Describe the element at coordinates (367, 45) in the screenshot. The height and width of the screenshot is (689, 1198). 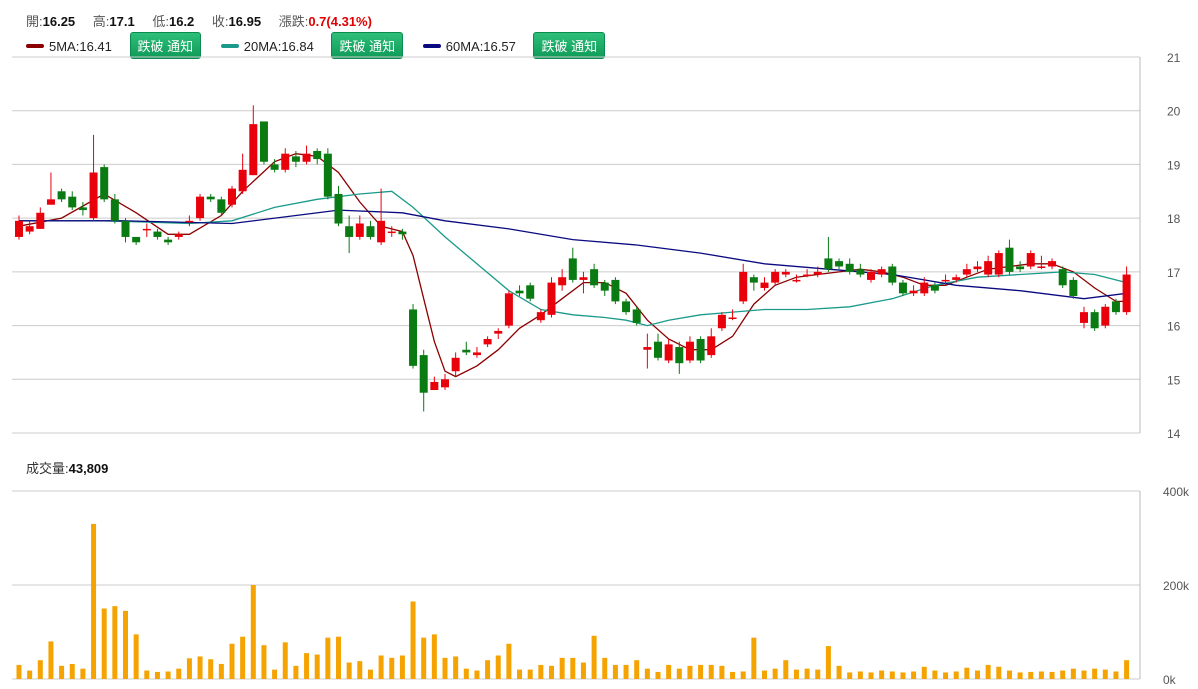
I see `ma20-notify-button: 跌破 通知` at that location.